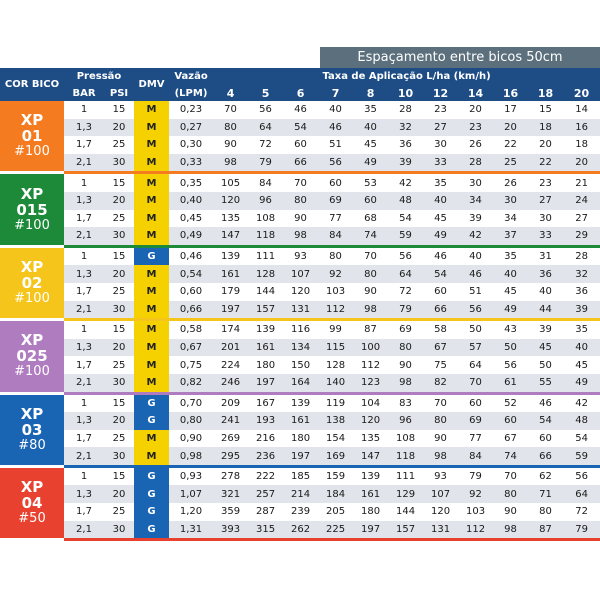 Image resolution: width=600 pixels, height=600 pixels. I want to click on col-header-psi: PSI, so click(119, 93).